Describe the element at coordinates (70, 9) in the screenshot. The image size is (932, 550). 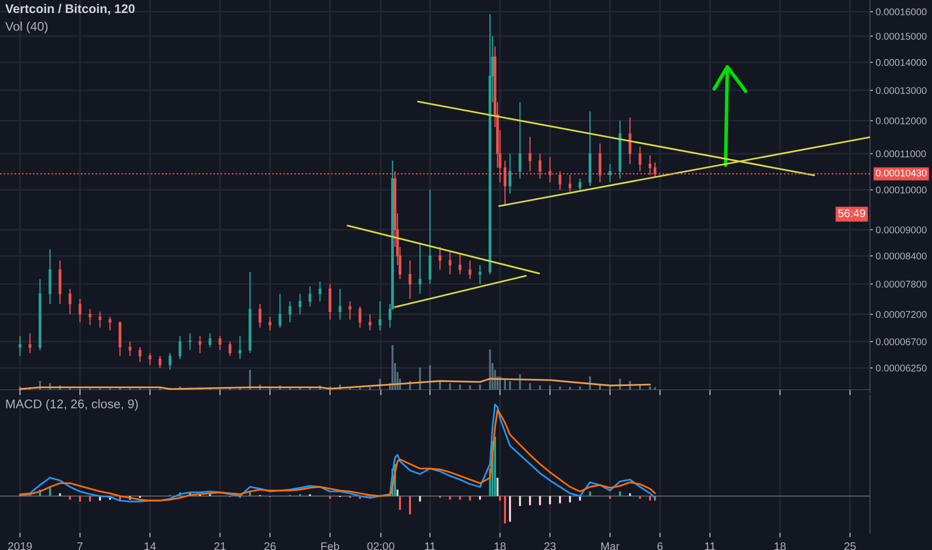
I see `chart-title: Vertcoin / Bitcoin, 120` at that location.